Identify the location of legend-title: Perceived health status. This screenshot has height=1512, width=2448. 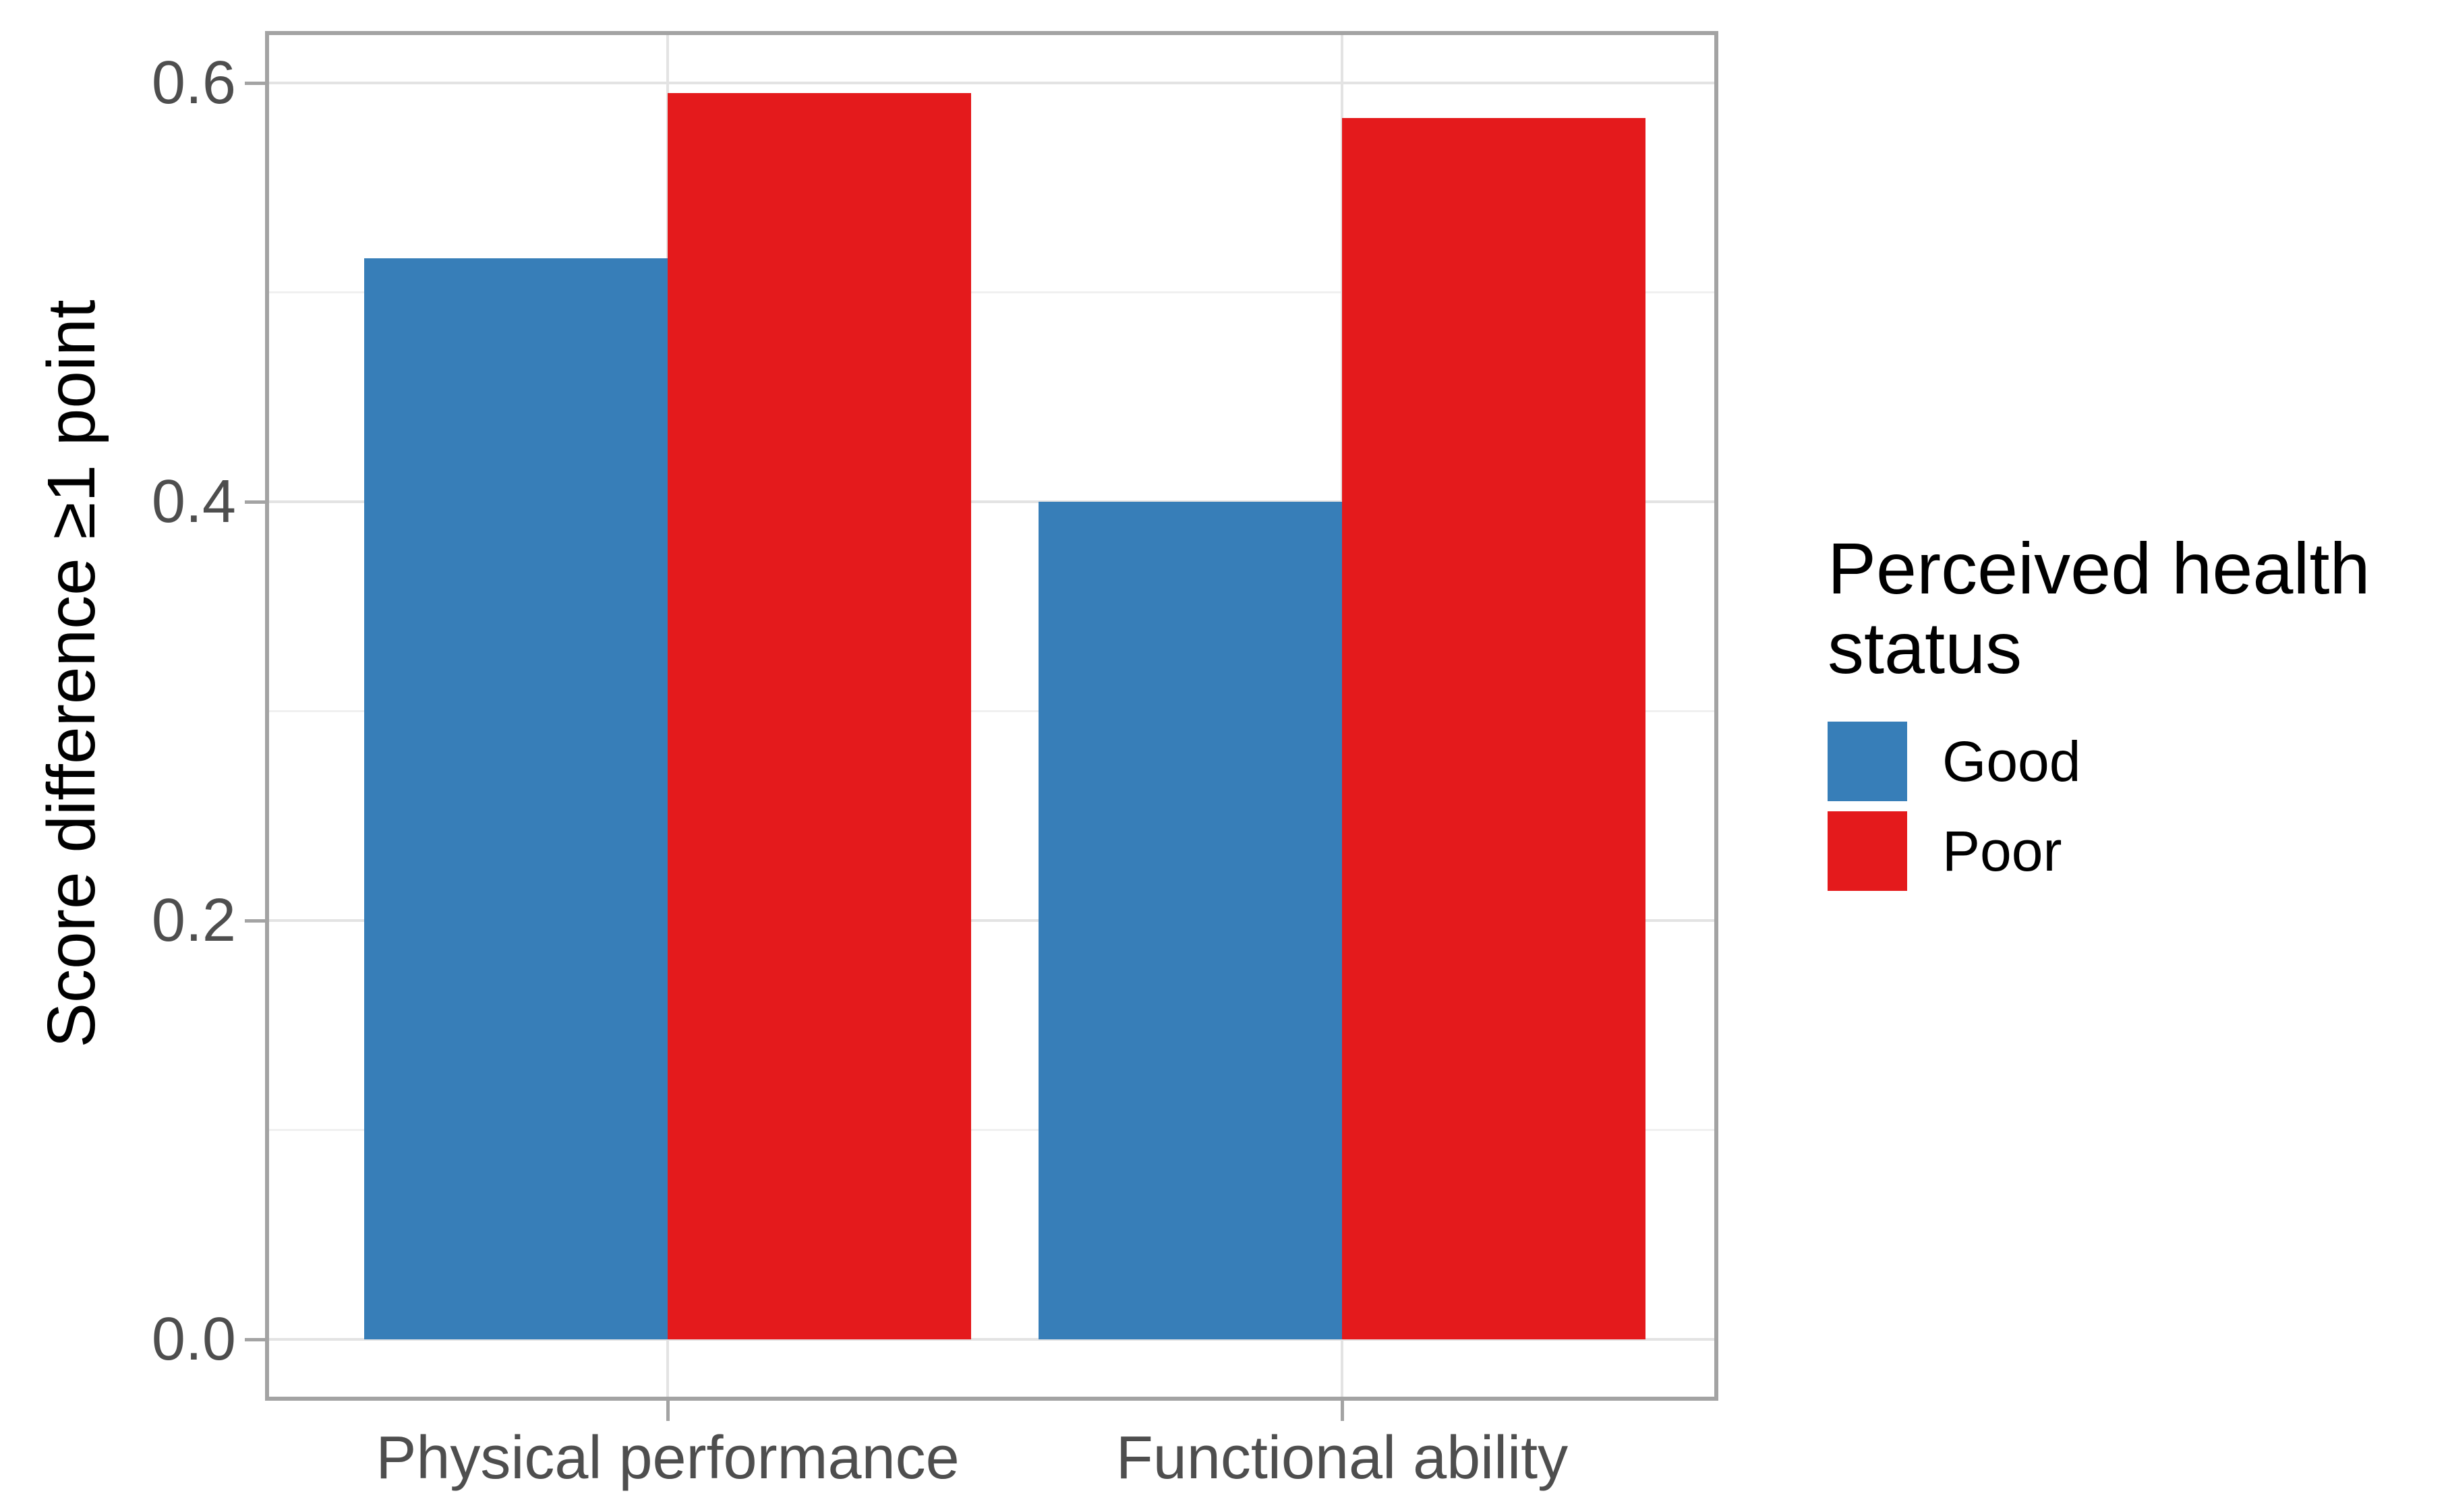
(2099, 608).